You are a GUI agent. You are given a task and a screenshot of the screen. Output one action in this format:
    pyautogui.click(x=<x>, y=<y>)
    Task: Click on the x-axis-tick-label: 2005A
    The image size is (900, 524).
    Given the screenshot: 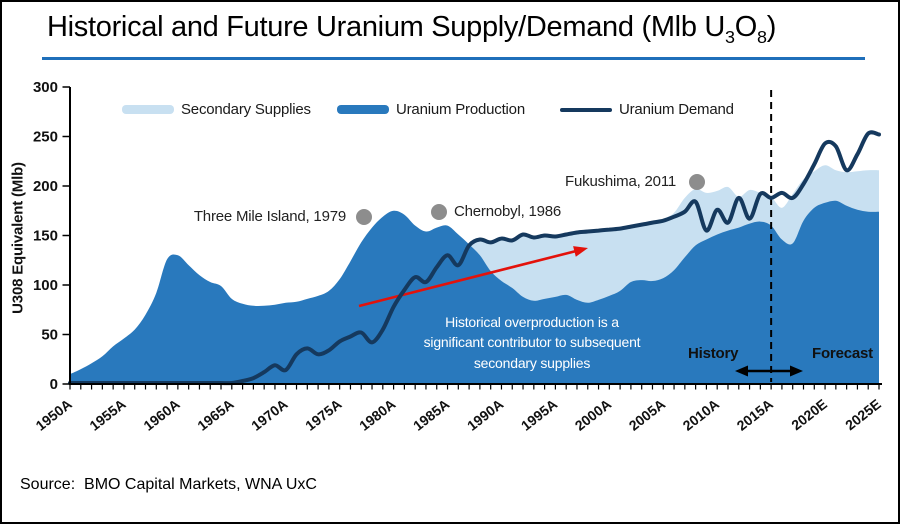 What is the action you would take?
    pyautogui.click(x=647, y=415)
    